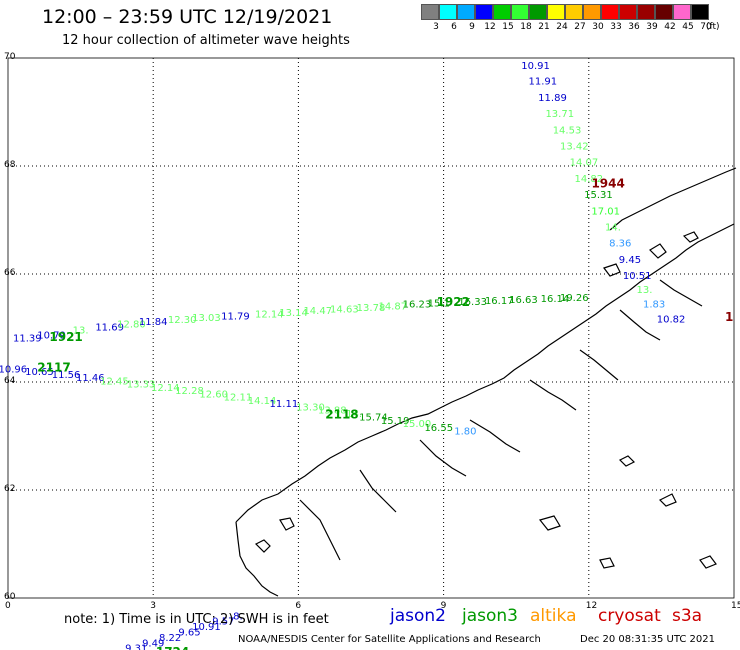  I want to click on wave-height-value: 13.33, so click(141, 385).